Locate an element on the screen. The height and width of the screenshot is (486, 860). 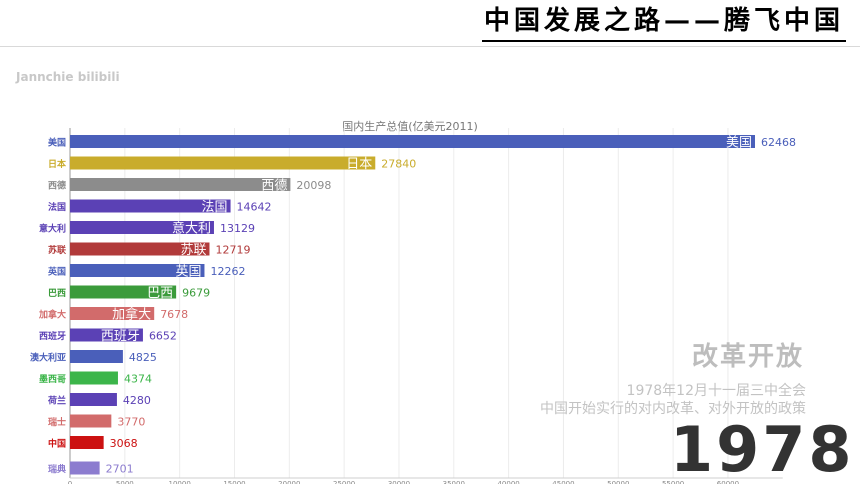
category-label: 日本 is located at coordinates (57, 164).